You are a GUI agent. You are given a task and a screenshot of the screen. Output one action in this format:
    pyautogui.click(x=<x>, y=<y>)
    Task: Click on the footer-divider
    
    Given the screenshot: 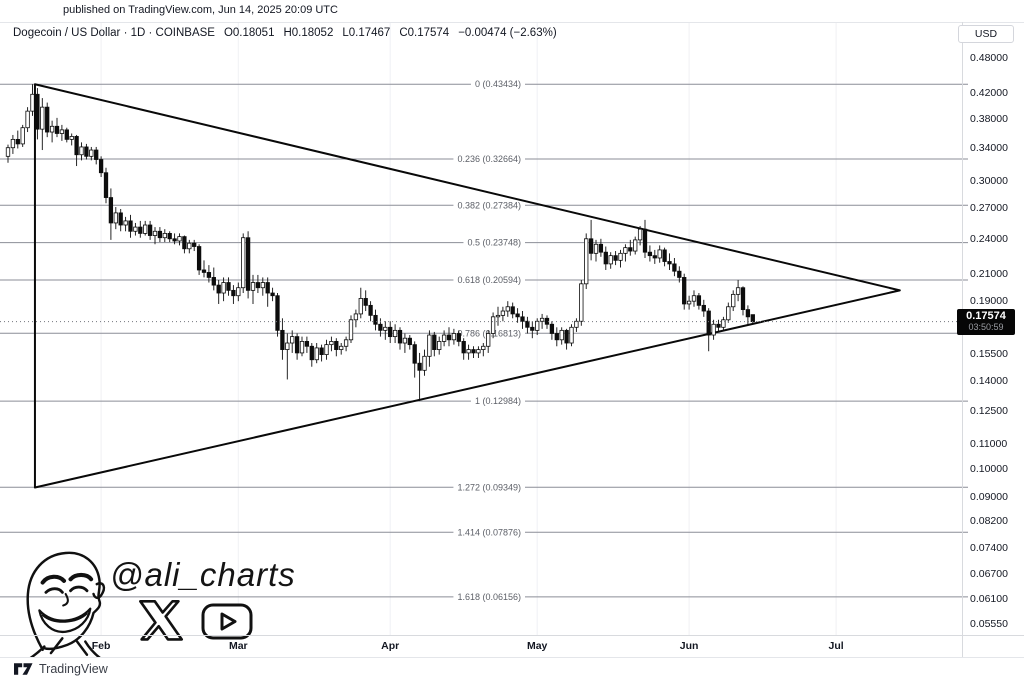 What is the action you would take?
    pyautogui.click(x=512, y=669)
    